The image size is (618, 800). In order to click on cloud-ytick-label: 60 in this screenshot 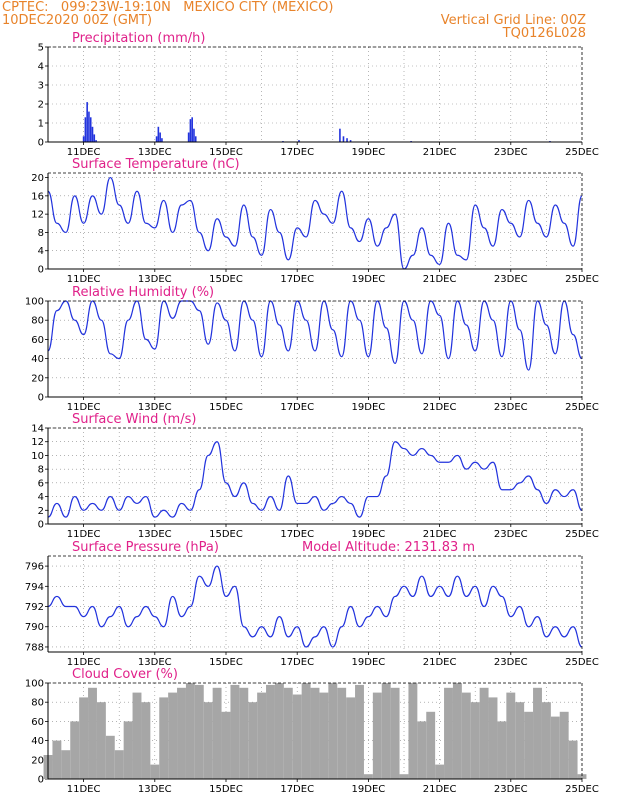, I will do `click(37, 722)`.